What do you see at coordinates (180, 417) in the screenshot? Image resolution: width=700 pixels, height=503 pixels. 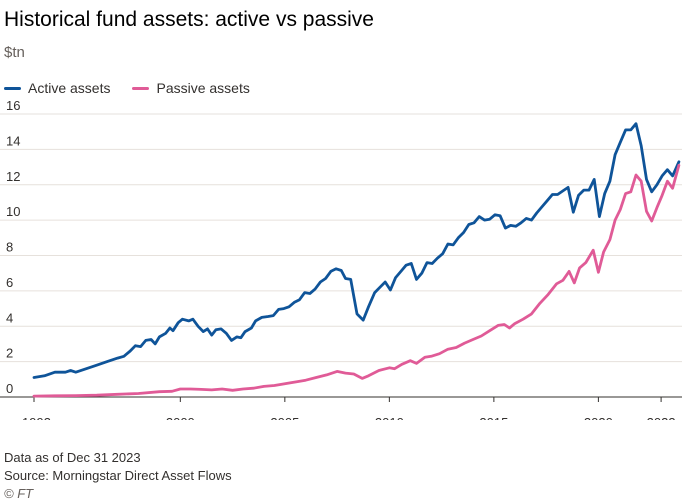 I see `x-tick-label-2000: 2000` at bounding box center [180, 417].